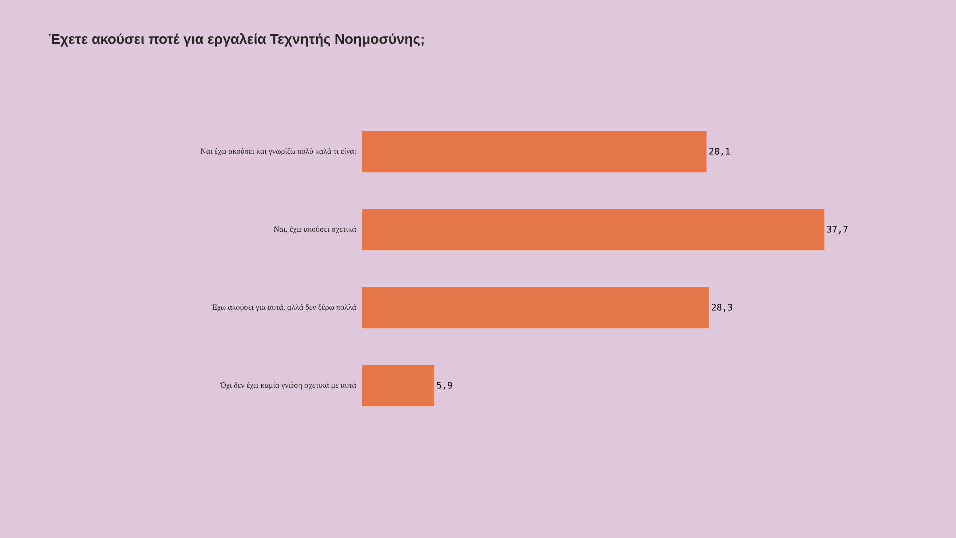 This screenshot has width=956, height=538. Describe the element at coordinates (284, 308) in the screenshot. I see `y-tick-label: Έχω ακούσει για αυτά, αλλά δεν ξέρω πολλά` at that location.